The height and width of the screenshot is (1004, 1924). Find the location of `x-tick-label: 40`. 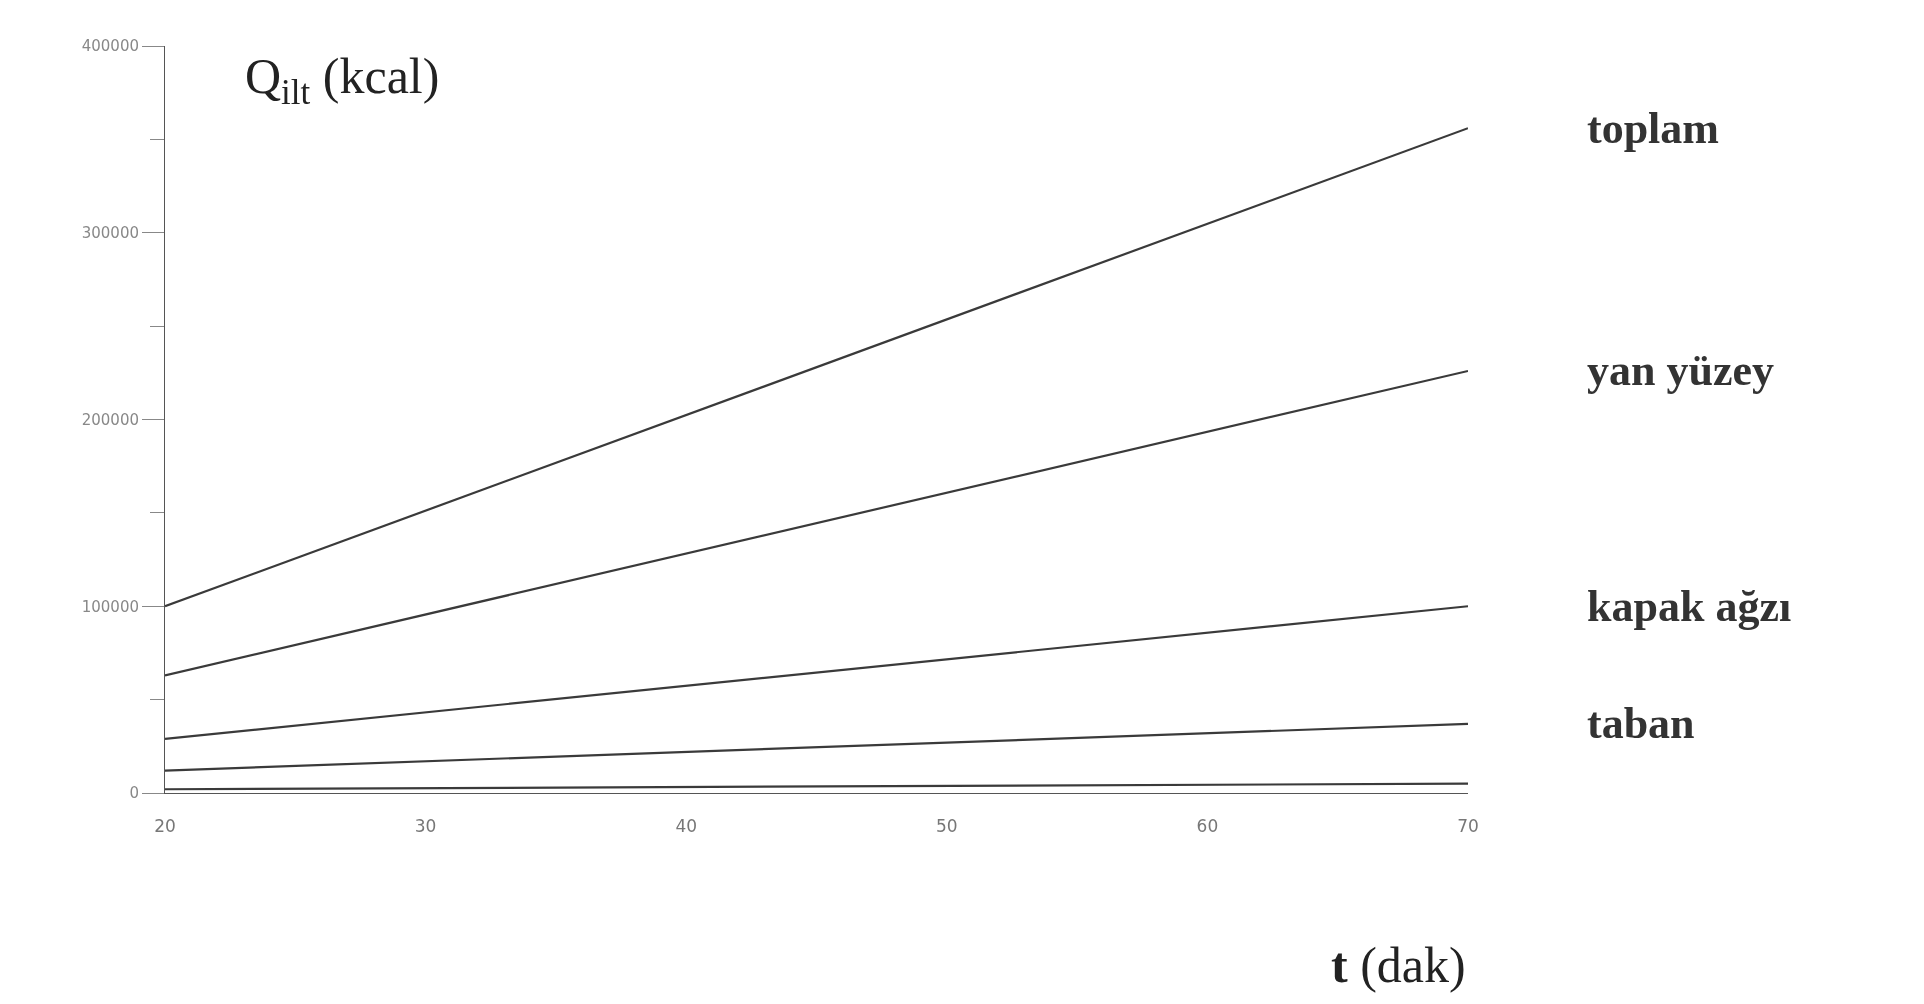

x-tick-label: 40 is located at coordinates (686, 826).